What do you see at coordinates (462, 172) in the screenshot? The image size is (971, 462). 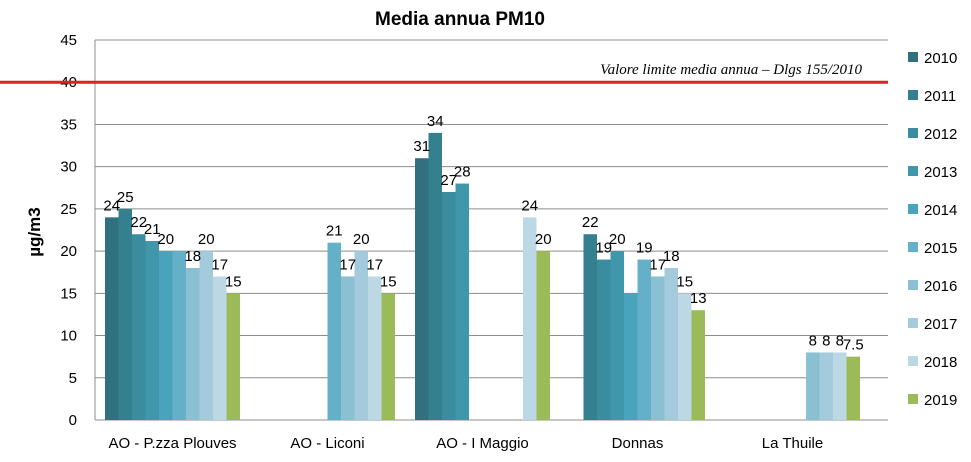 I see `data-label: 28` at bounding box center [462, 172].